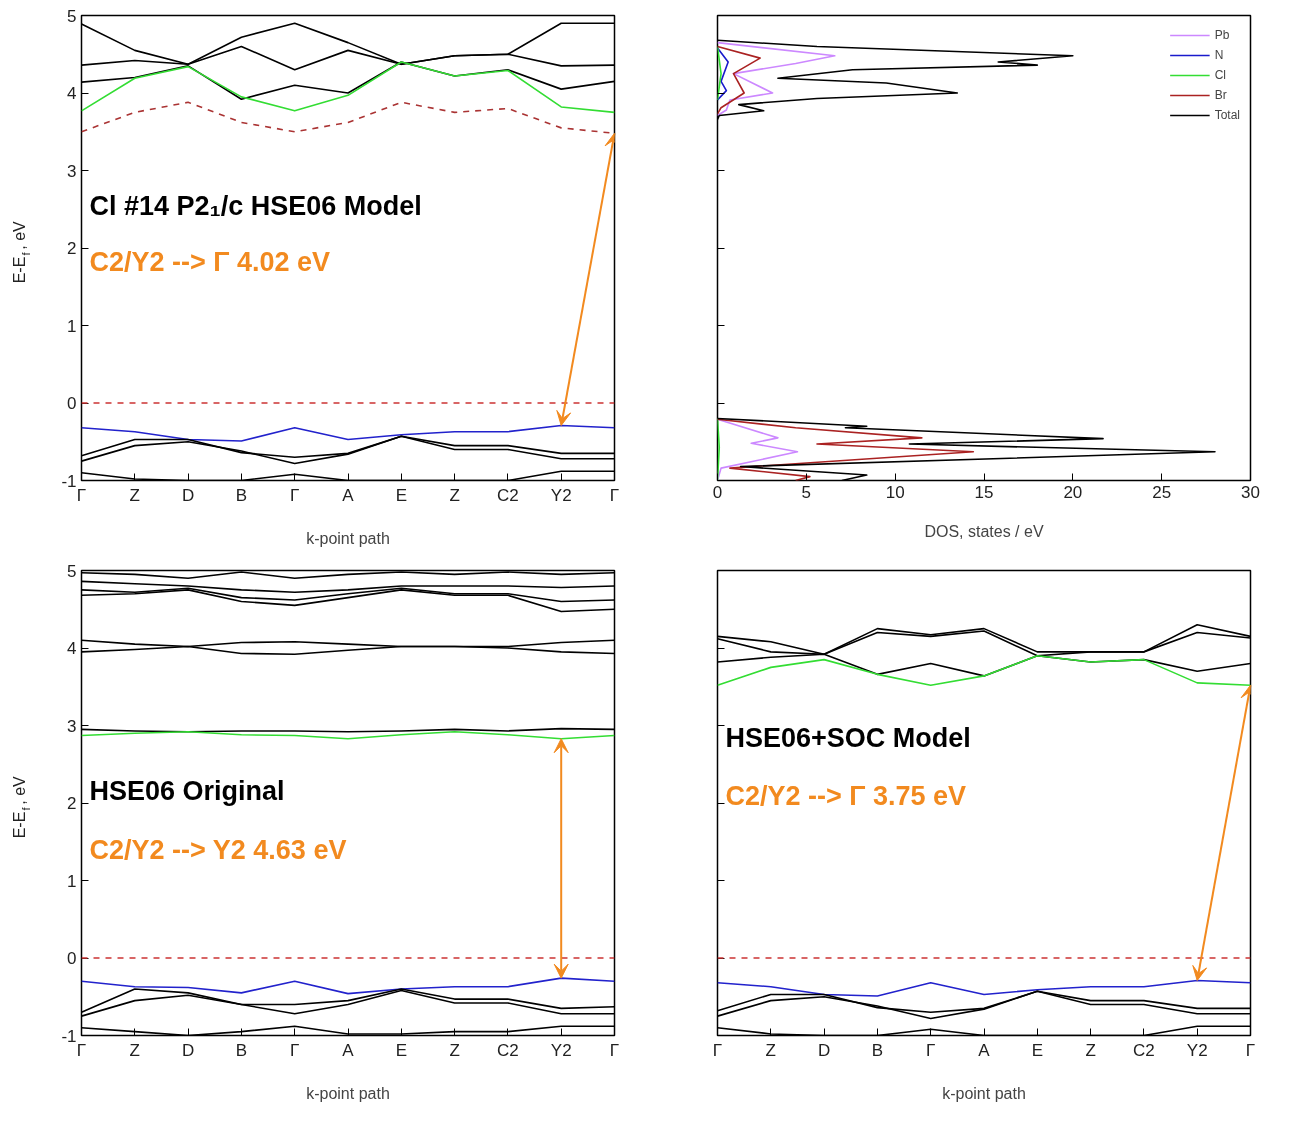  Describe the element at coordinates (1221, 95) in the screenshot. I see `legend-label: Br` at that location.